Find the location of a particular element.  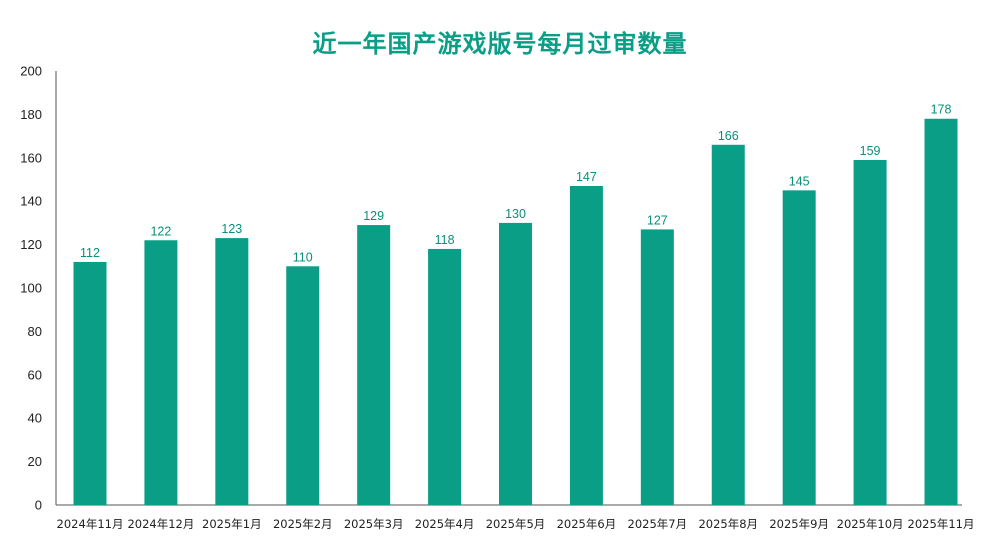

data-label: 127 is located at coordinates (657, 220).